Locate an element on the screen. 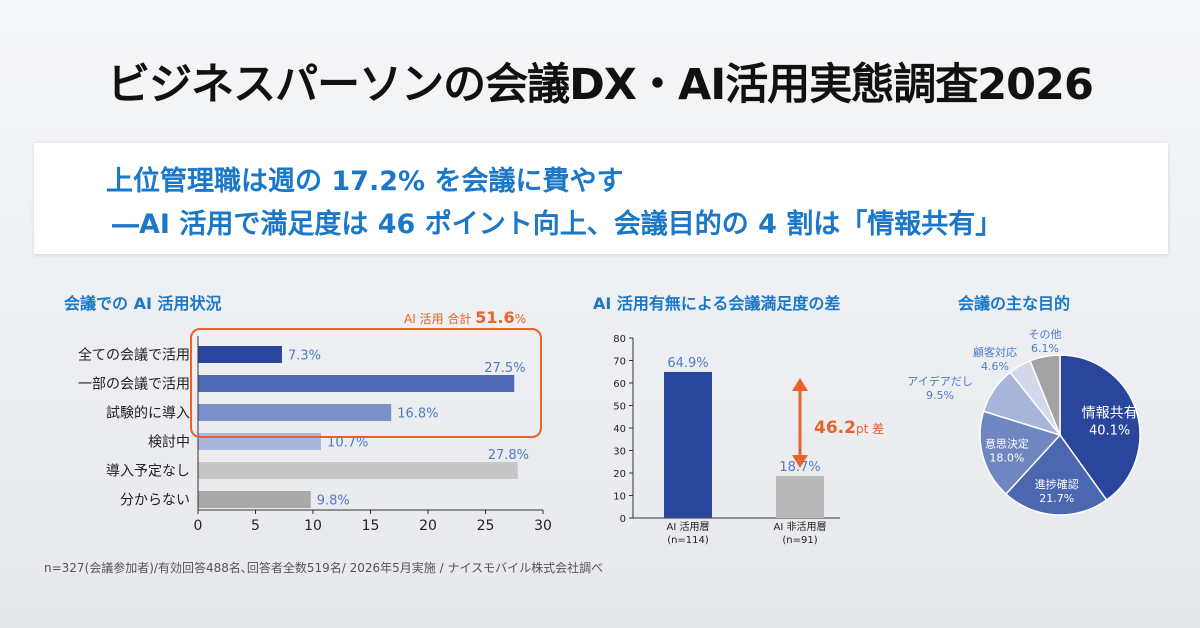 This screenshot has height=628, width=1200. ai-usage-chart-title: 会議での AI 活用状況 is located at coordinates (143, 303).